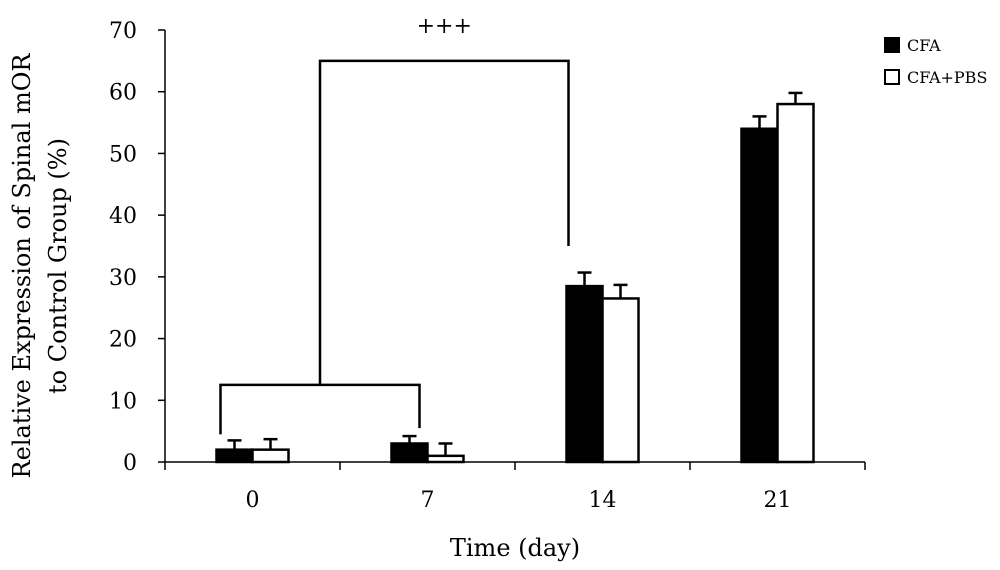 This screenshot has width=1000, height=570. What do you see at coordinates (137, 247) in the screenshot?
I see `y-ticks: 0 10 20 30 40 50 60 70` at bounding box center [137, 247].